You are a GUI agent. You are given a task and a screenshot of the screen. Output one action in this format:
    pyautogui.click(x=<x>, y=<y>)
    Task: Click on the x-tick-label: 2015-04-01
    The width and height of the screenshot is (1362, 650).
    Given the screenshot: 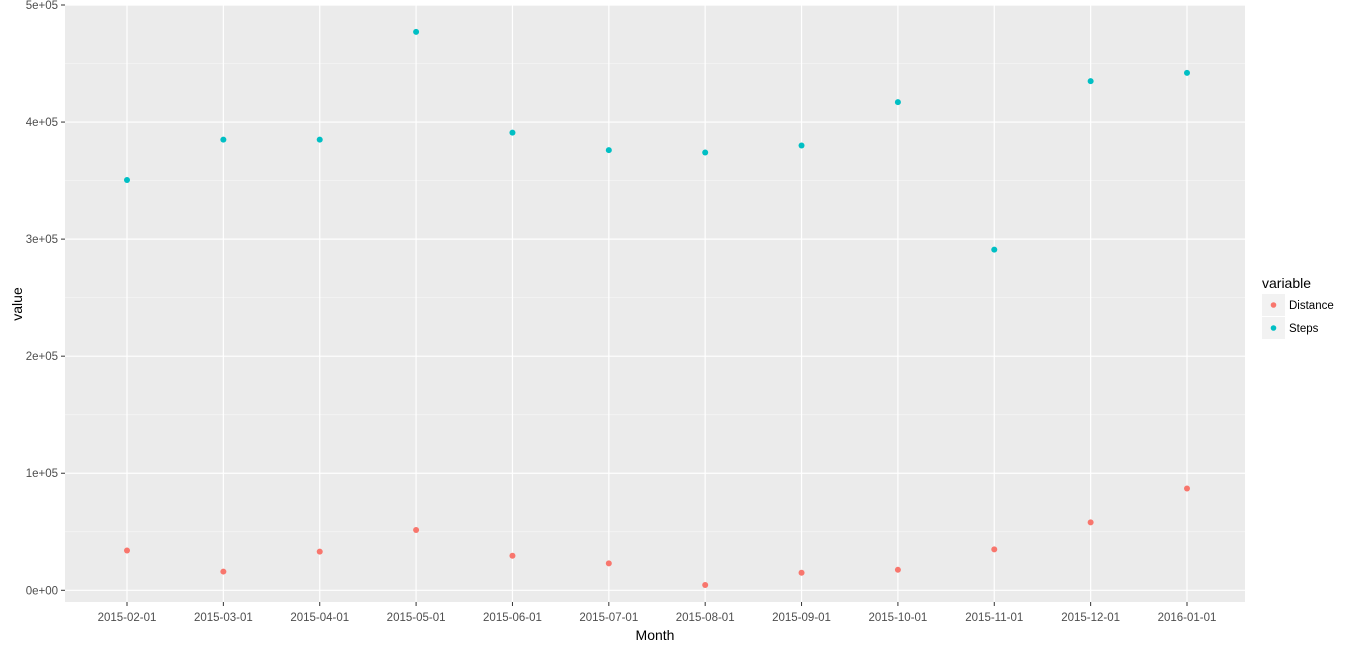 What is the action you would take?
    pyautogui.click(x=319, y=618)
    